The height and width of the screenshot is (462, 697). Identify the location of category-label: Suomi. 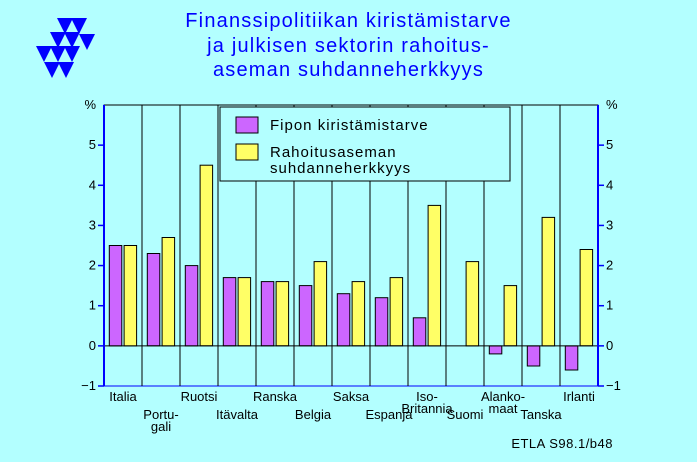
(465, 414).